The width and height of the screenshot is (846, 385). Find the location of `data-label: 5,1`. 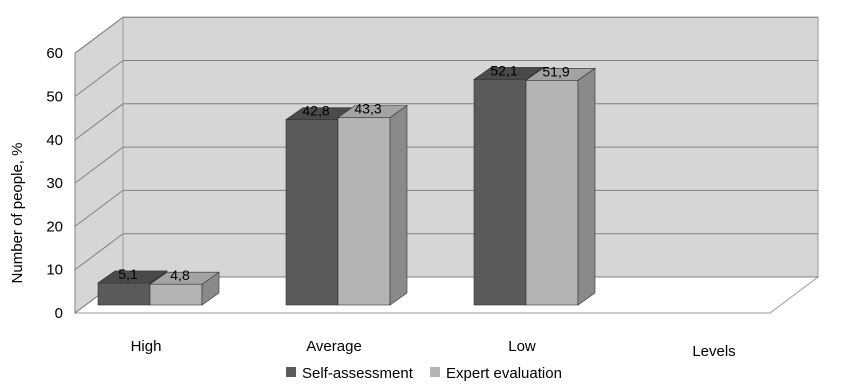

data-label: 5,1 is located at coordinates (128, 274).